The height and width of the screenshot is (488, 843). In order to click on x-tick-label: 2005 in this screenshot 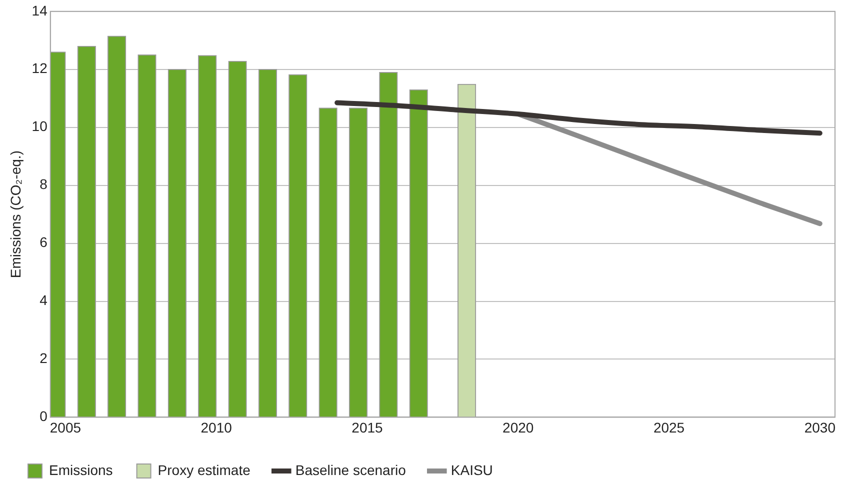, I will do `click(66, 427)`.